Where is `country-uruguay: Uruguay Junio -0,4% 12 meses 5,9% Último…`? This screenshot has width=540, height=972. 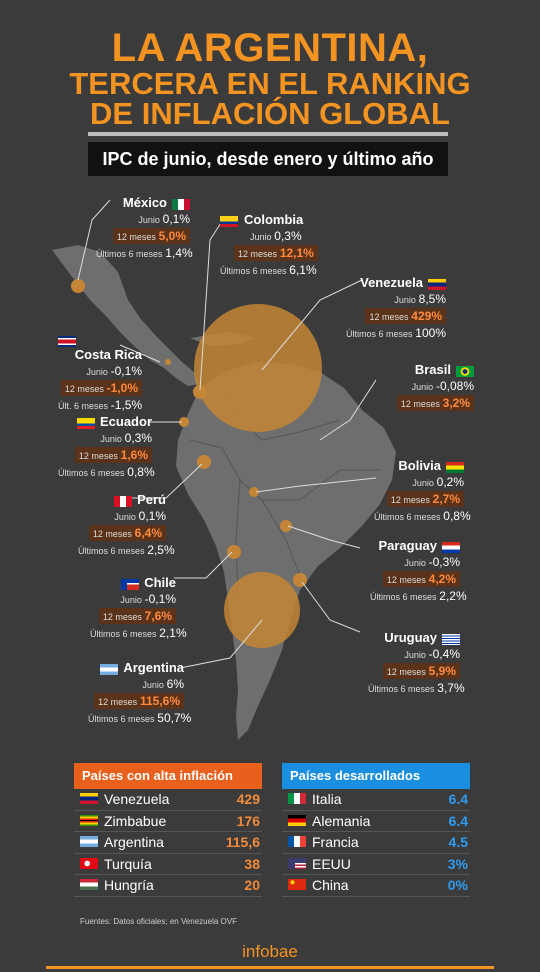 country-uruguay: Uruguay Junio -0,4% 12 meses 5,9% Último… is located at coordinates (416, 662).